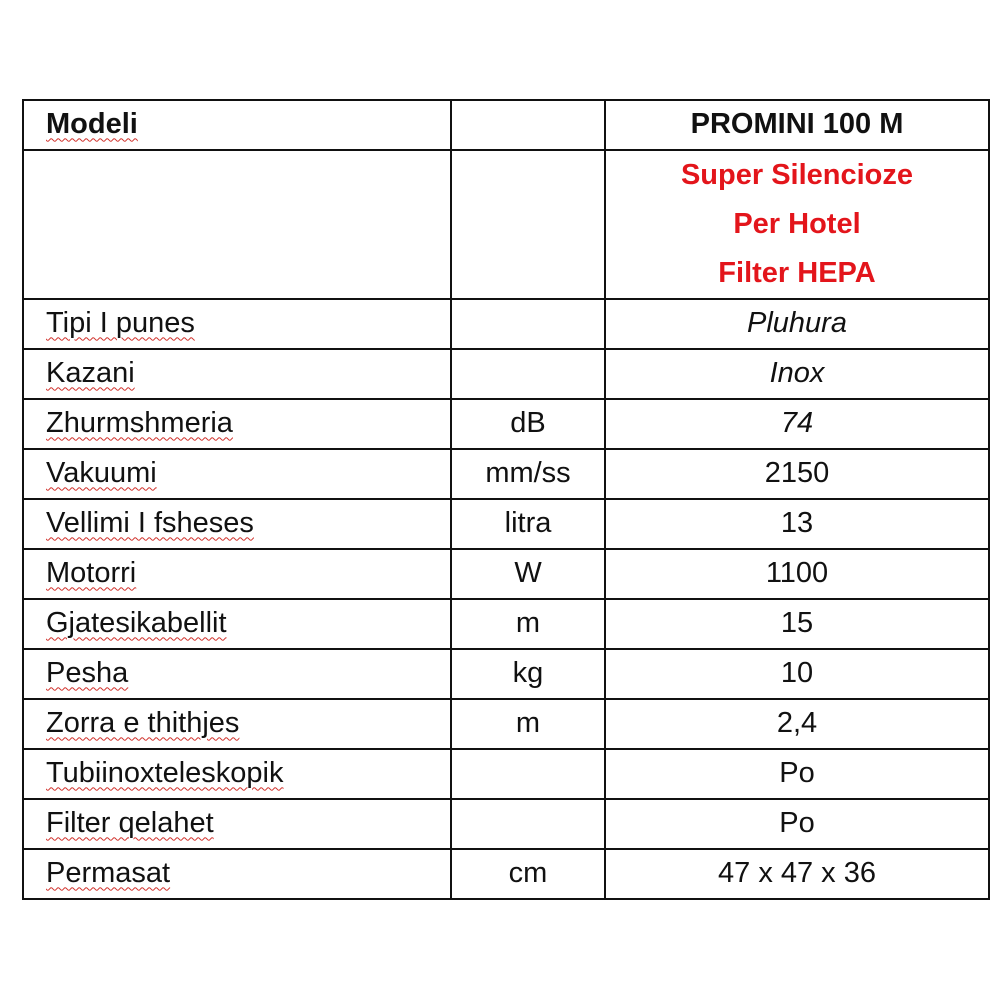  I want to click on features-label-cell, so click(237, 224).